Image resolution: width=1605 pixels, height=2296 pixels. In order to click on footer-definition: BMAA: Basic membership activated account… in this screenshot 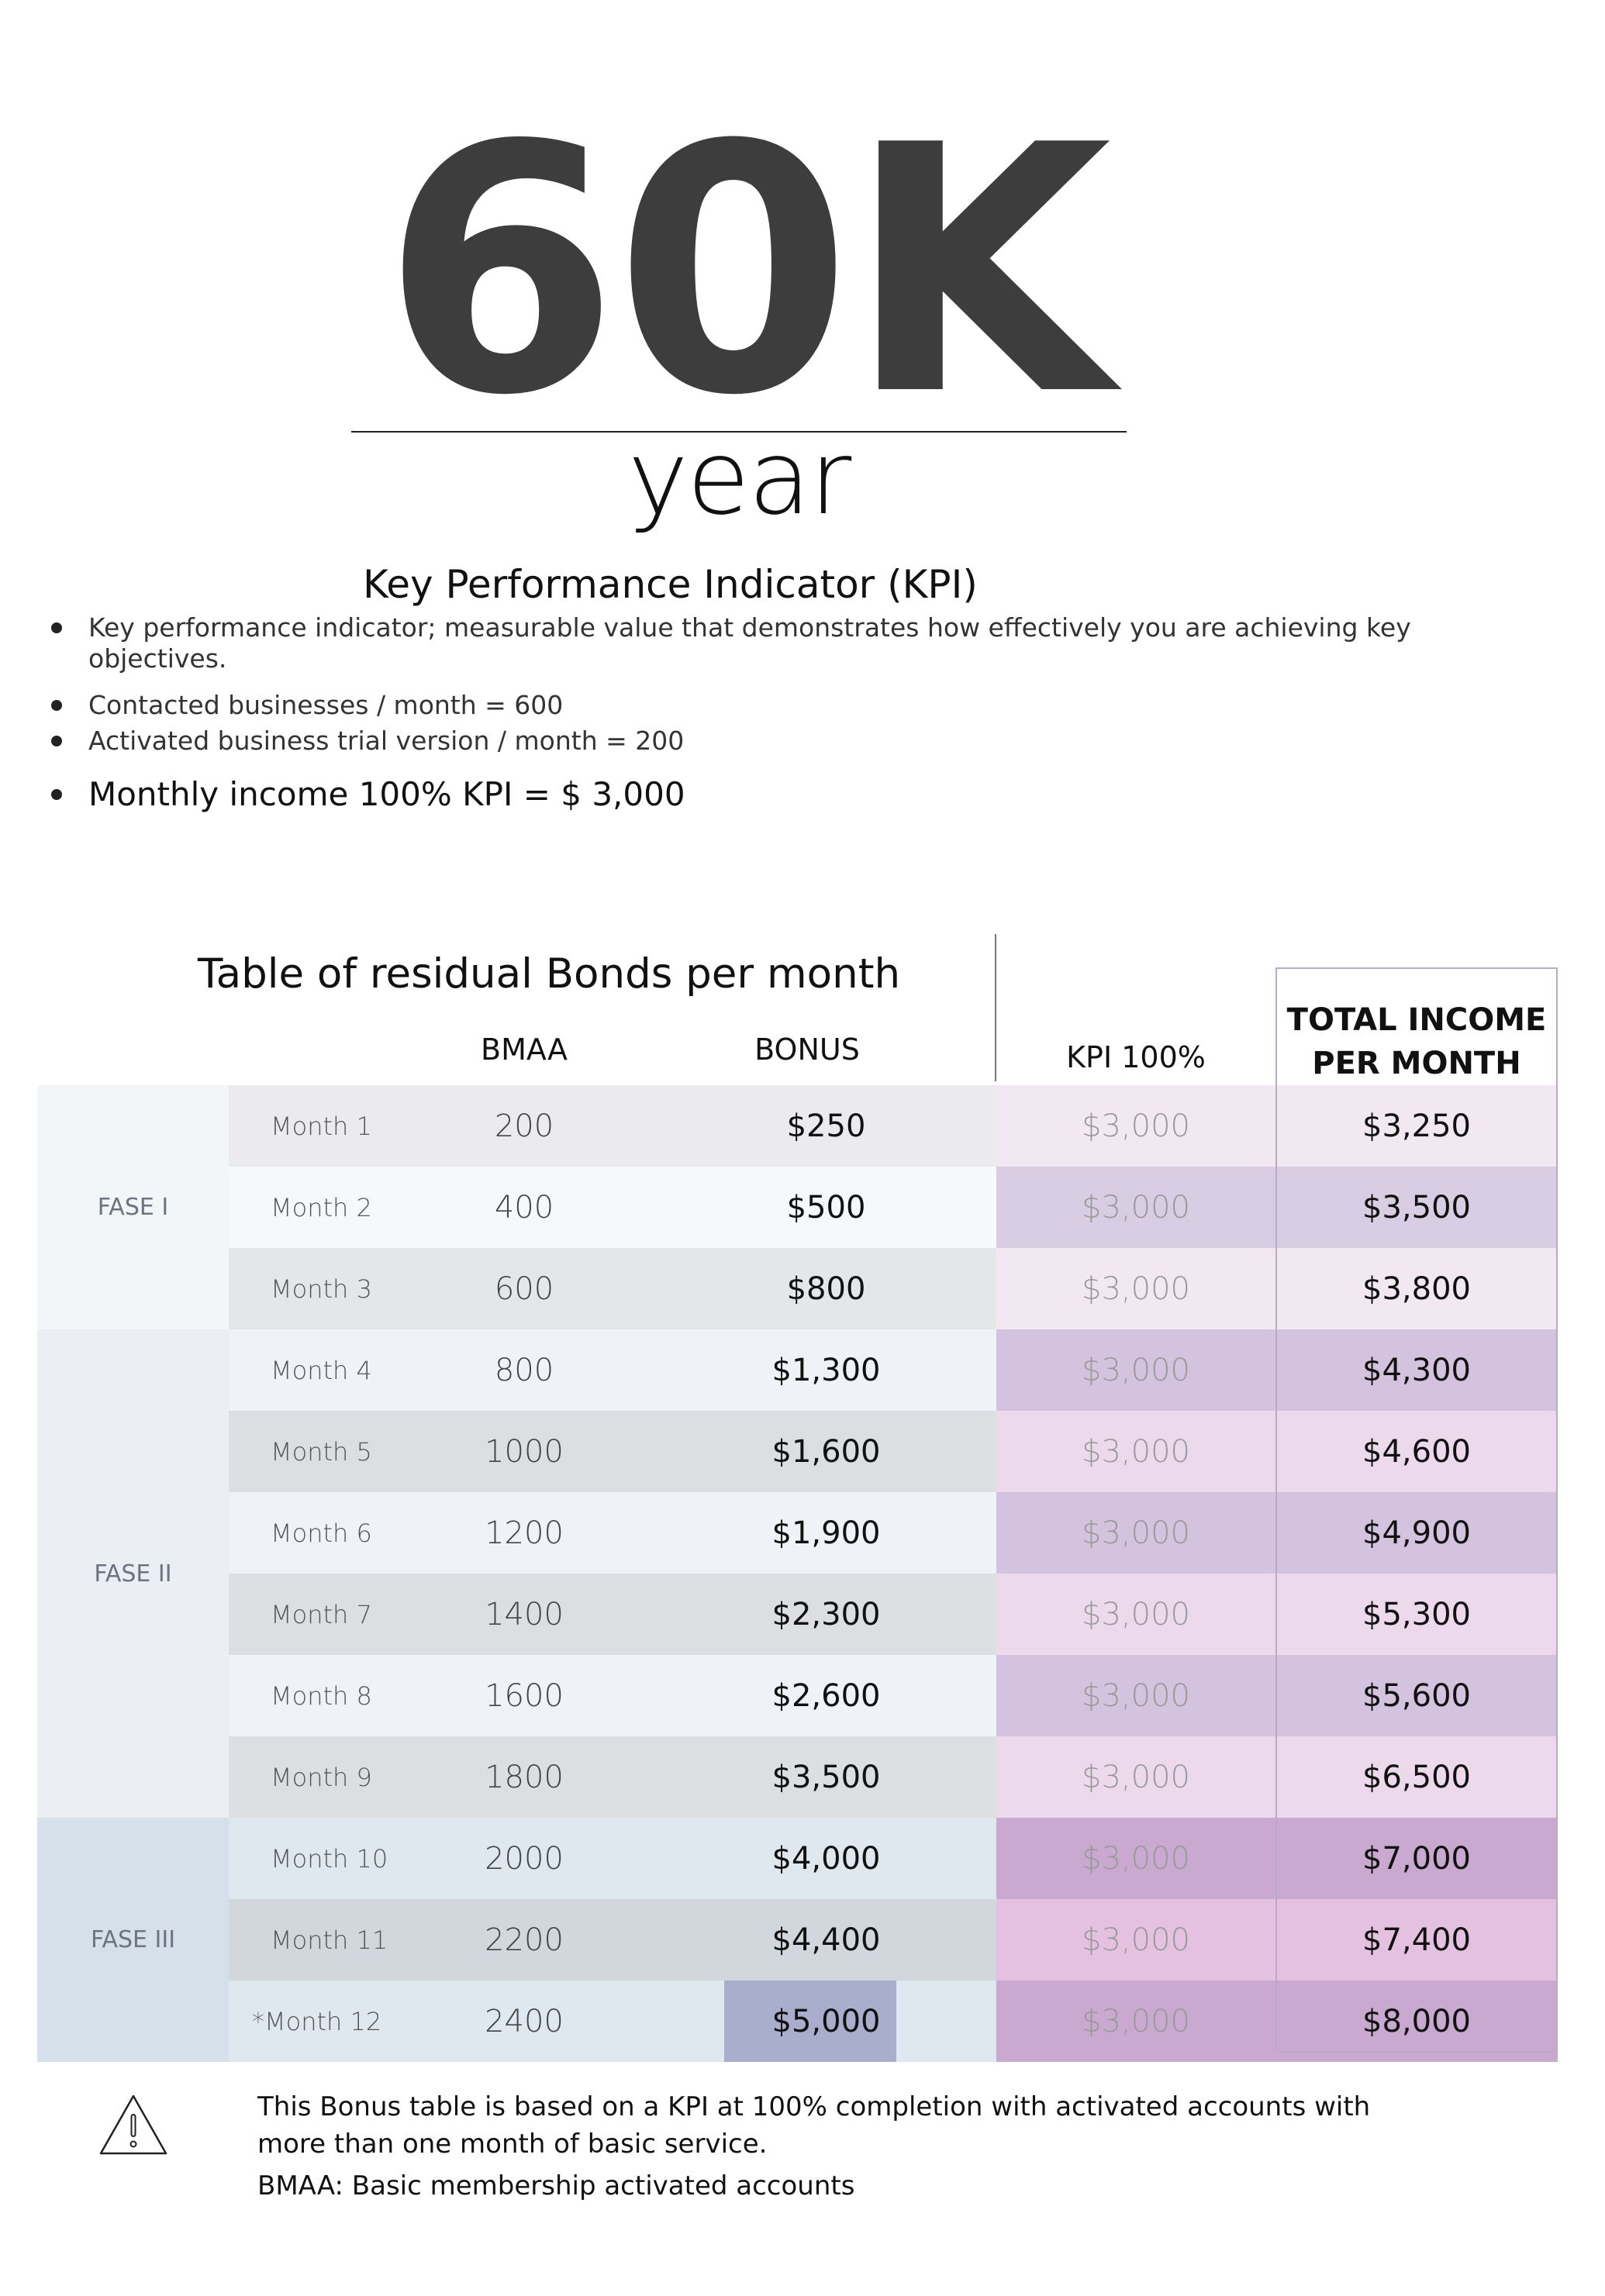, I will do `click(556, 2185)`.